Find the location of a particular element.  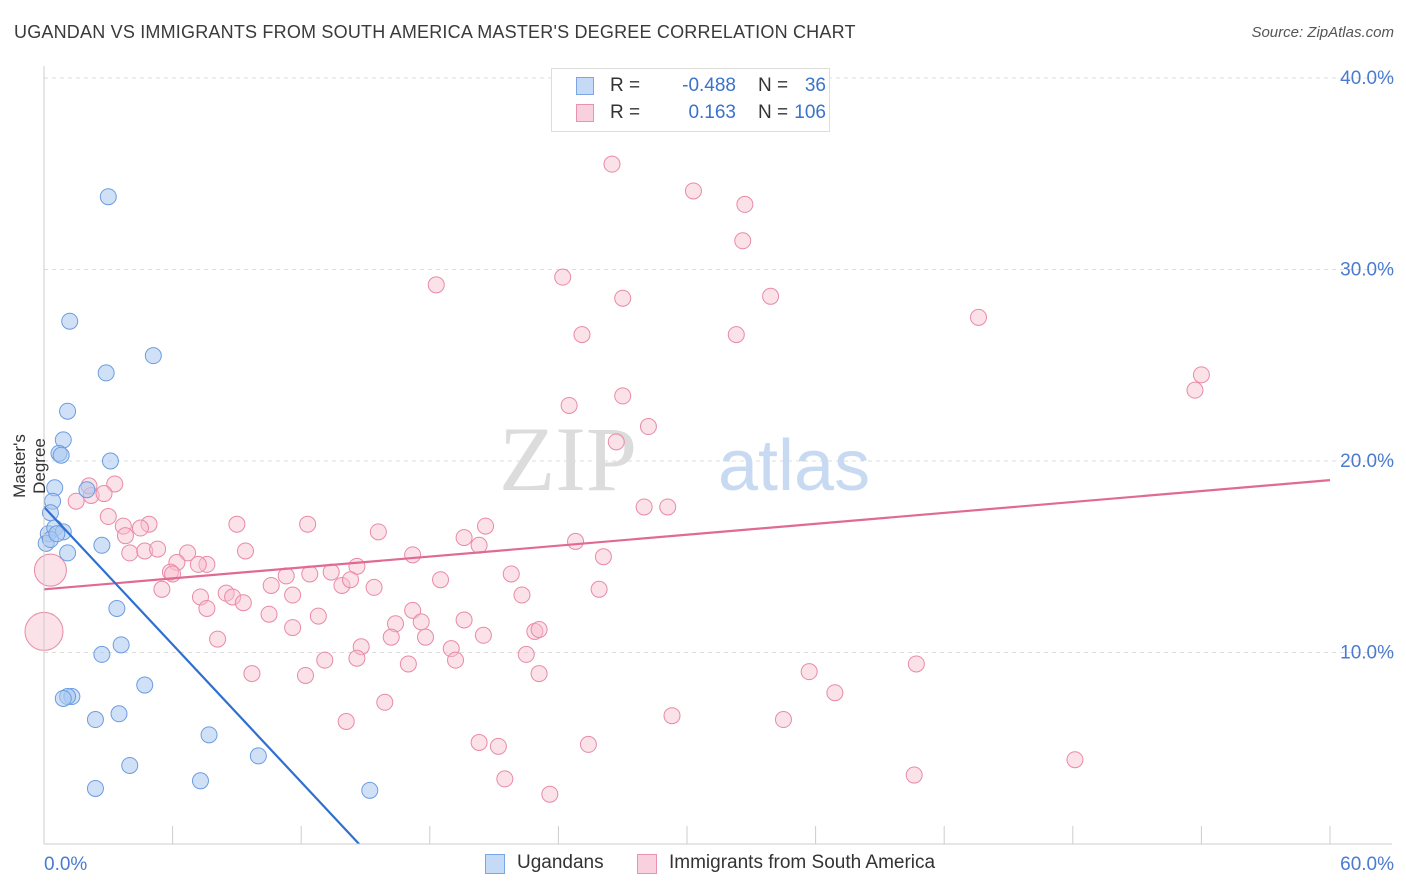

legend-n-value: 36 is located at coordinates (815, 85).